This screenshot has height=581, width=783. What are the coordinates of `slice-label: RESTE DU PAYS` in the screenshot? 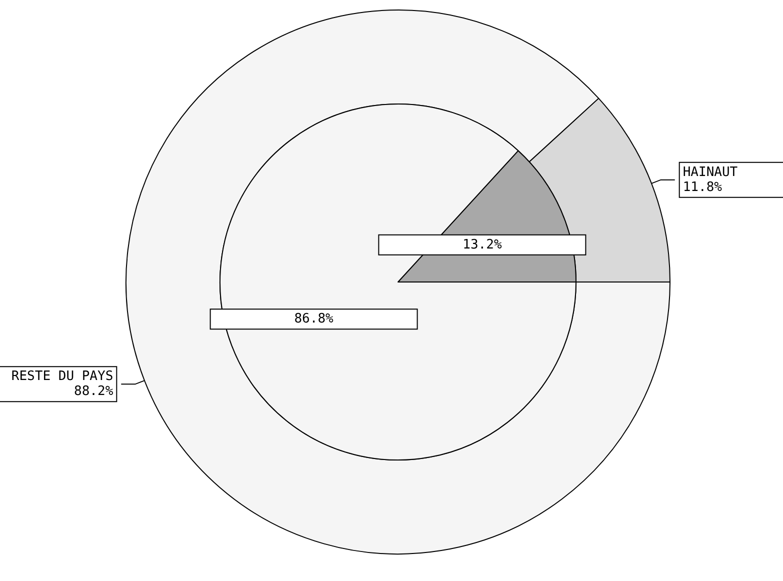 It's located at (62, 376).